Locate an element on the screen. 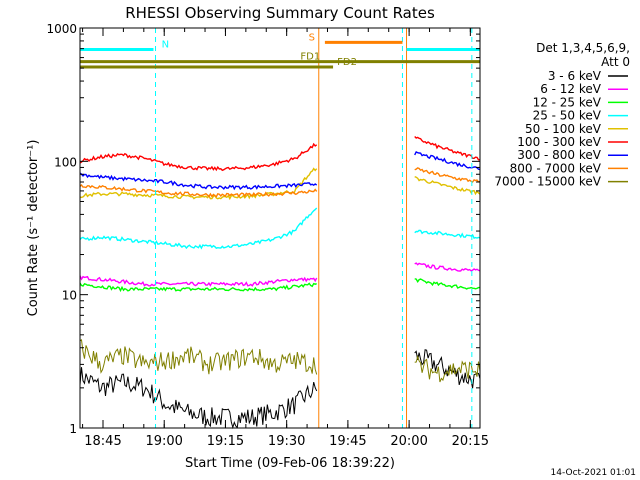 The width and height of the screenshot is (640, 480). chart-title: RHESSI Observing Summary Count Rates is located at coordinates (280, 13).